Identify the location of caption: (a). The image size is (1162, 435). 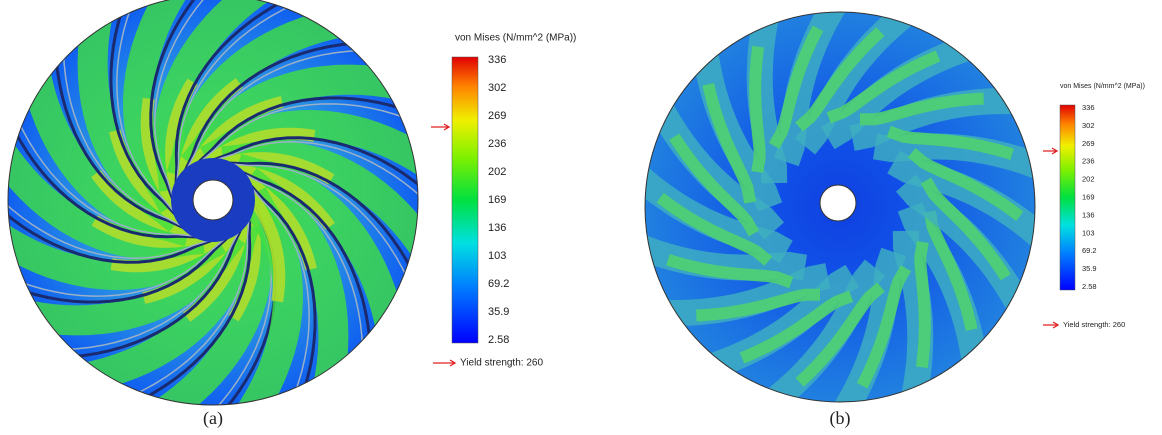
(213, 418).